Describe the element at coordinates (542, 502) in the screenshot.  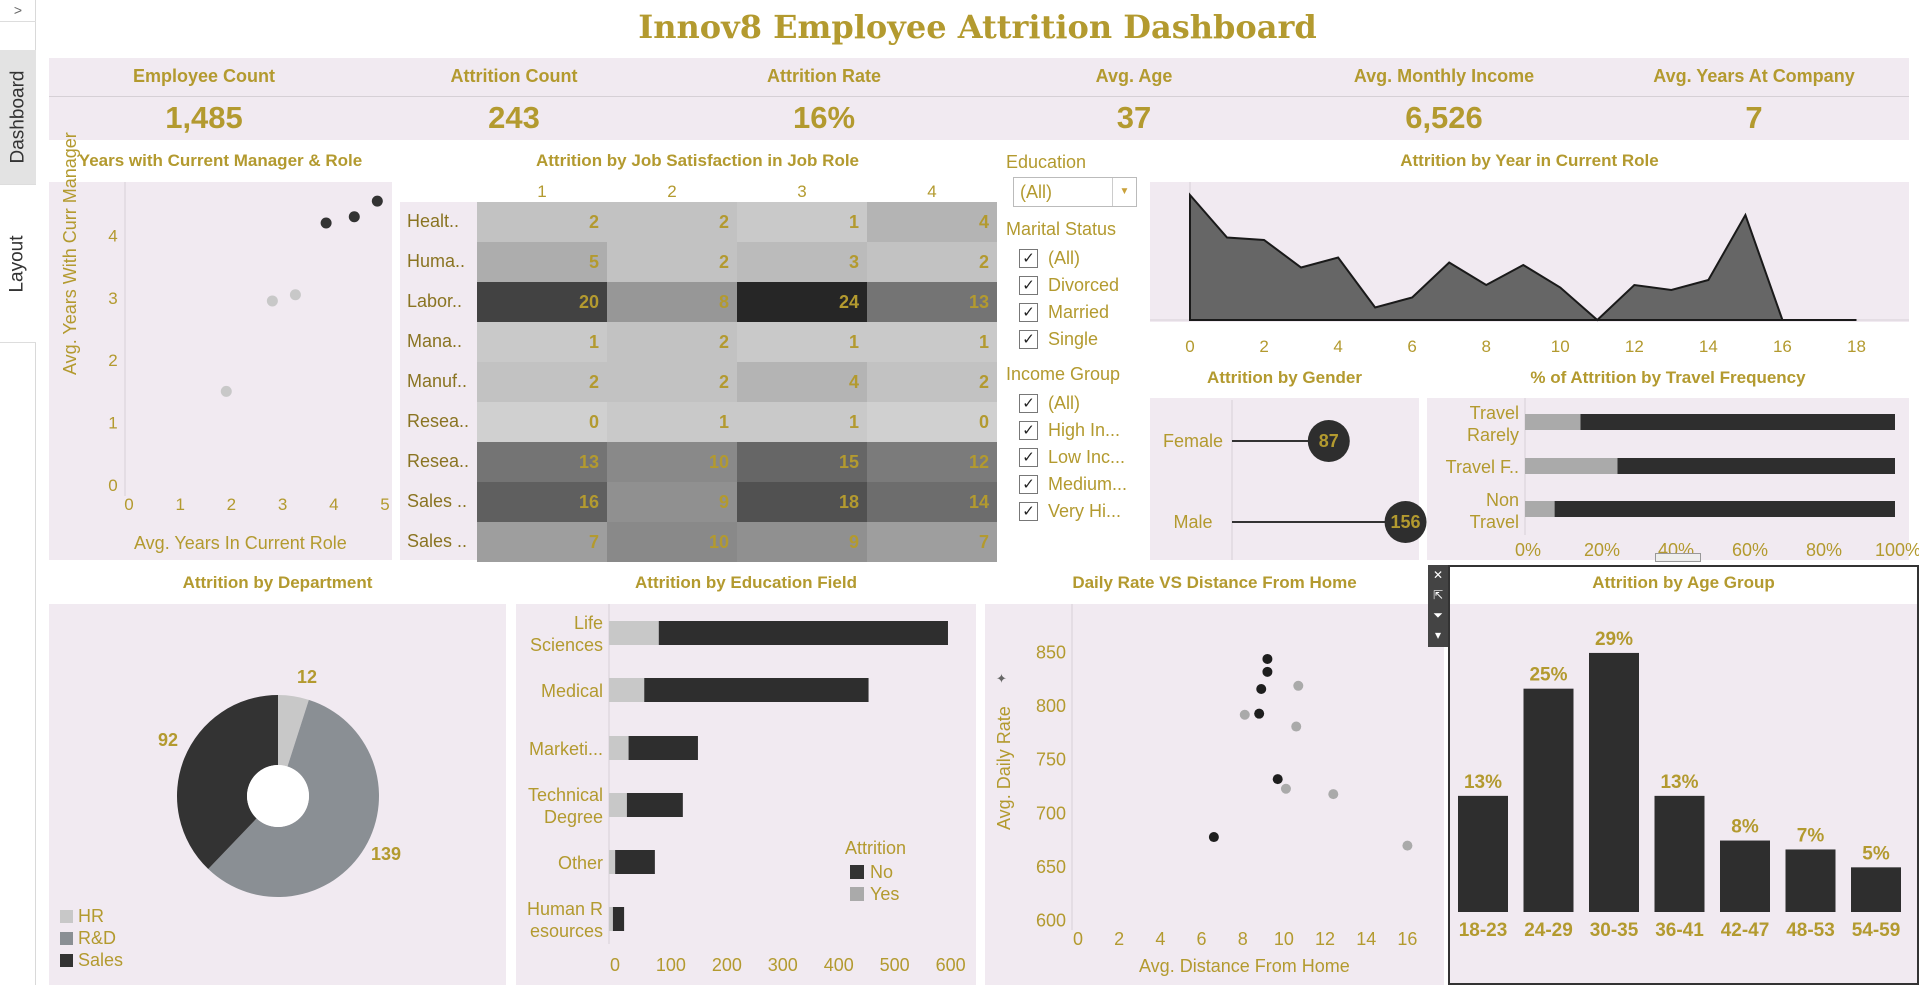
I see `heatmap-cell: 16` at that location.